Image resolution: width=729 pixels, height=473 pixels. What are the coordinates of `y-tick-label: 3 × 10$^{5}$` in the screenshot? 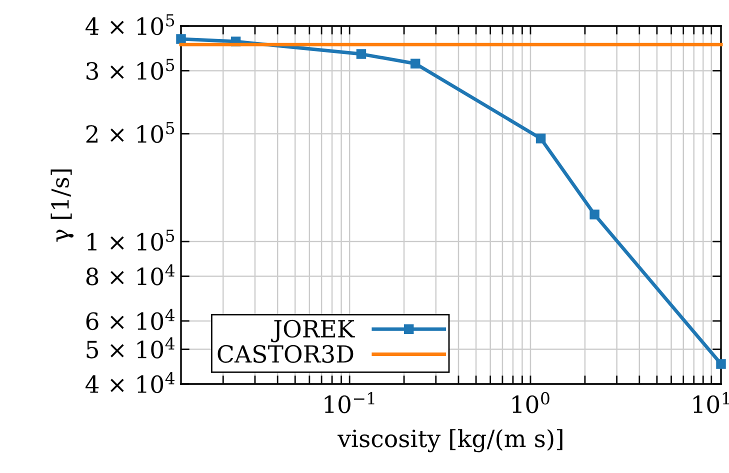 It's located at (130, 69).